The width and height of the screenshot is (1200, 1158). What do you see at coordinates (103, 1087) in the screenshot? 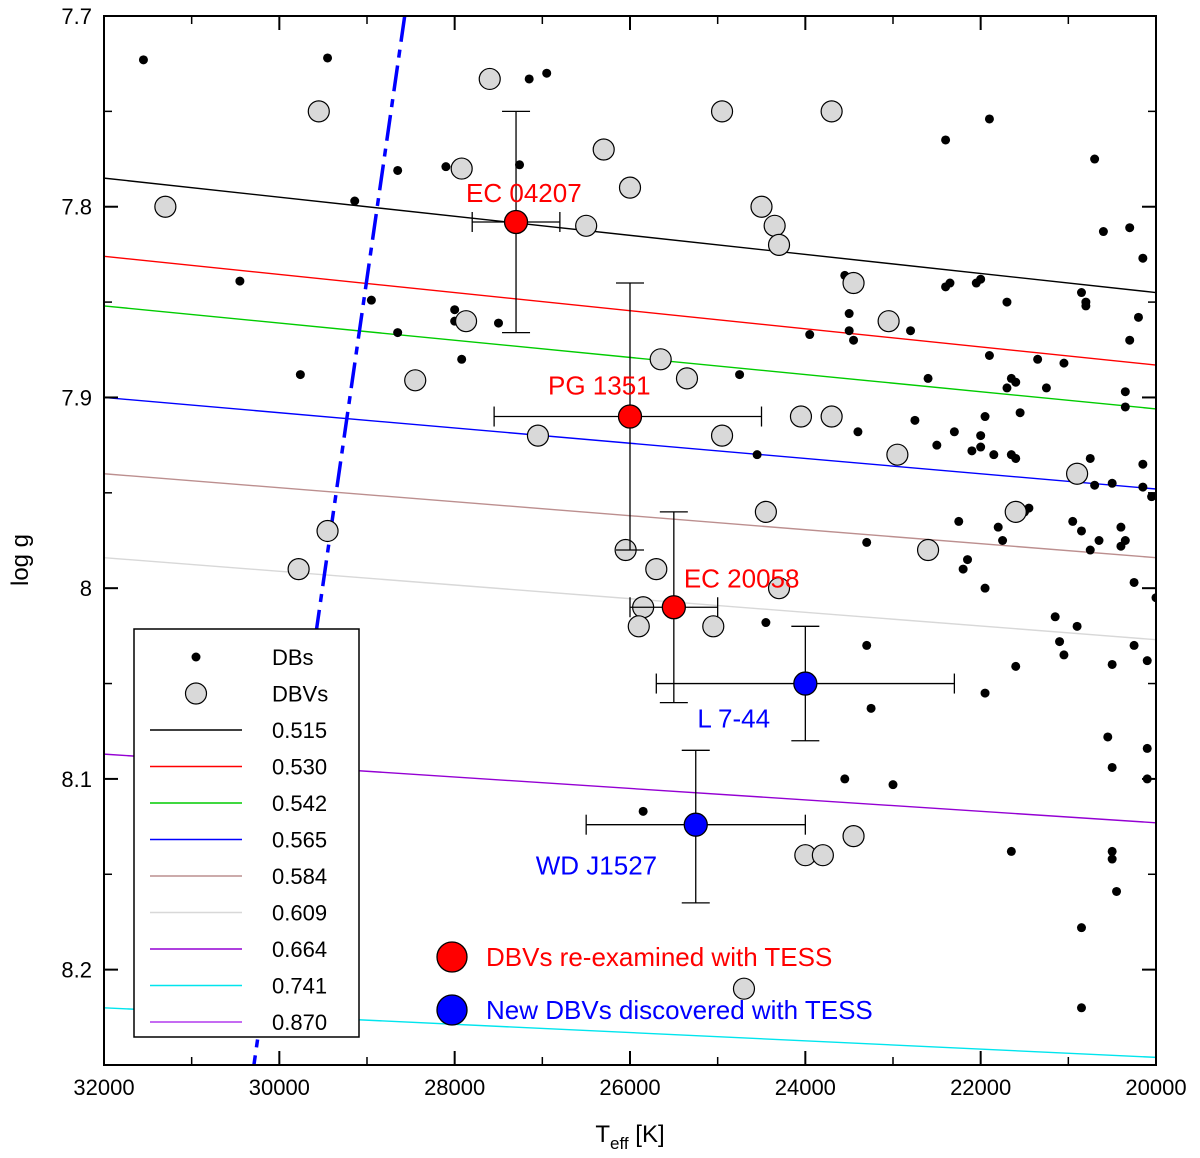
I see `x-tick-label: 32000` at bounding box center [103, 1087].